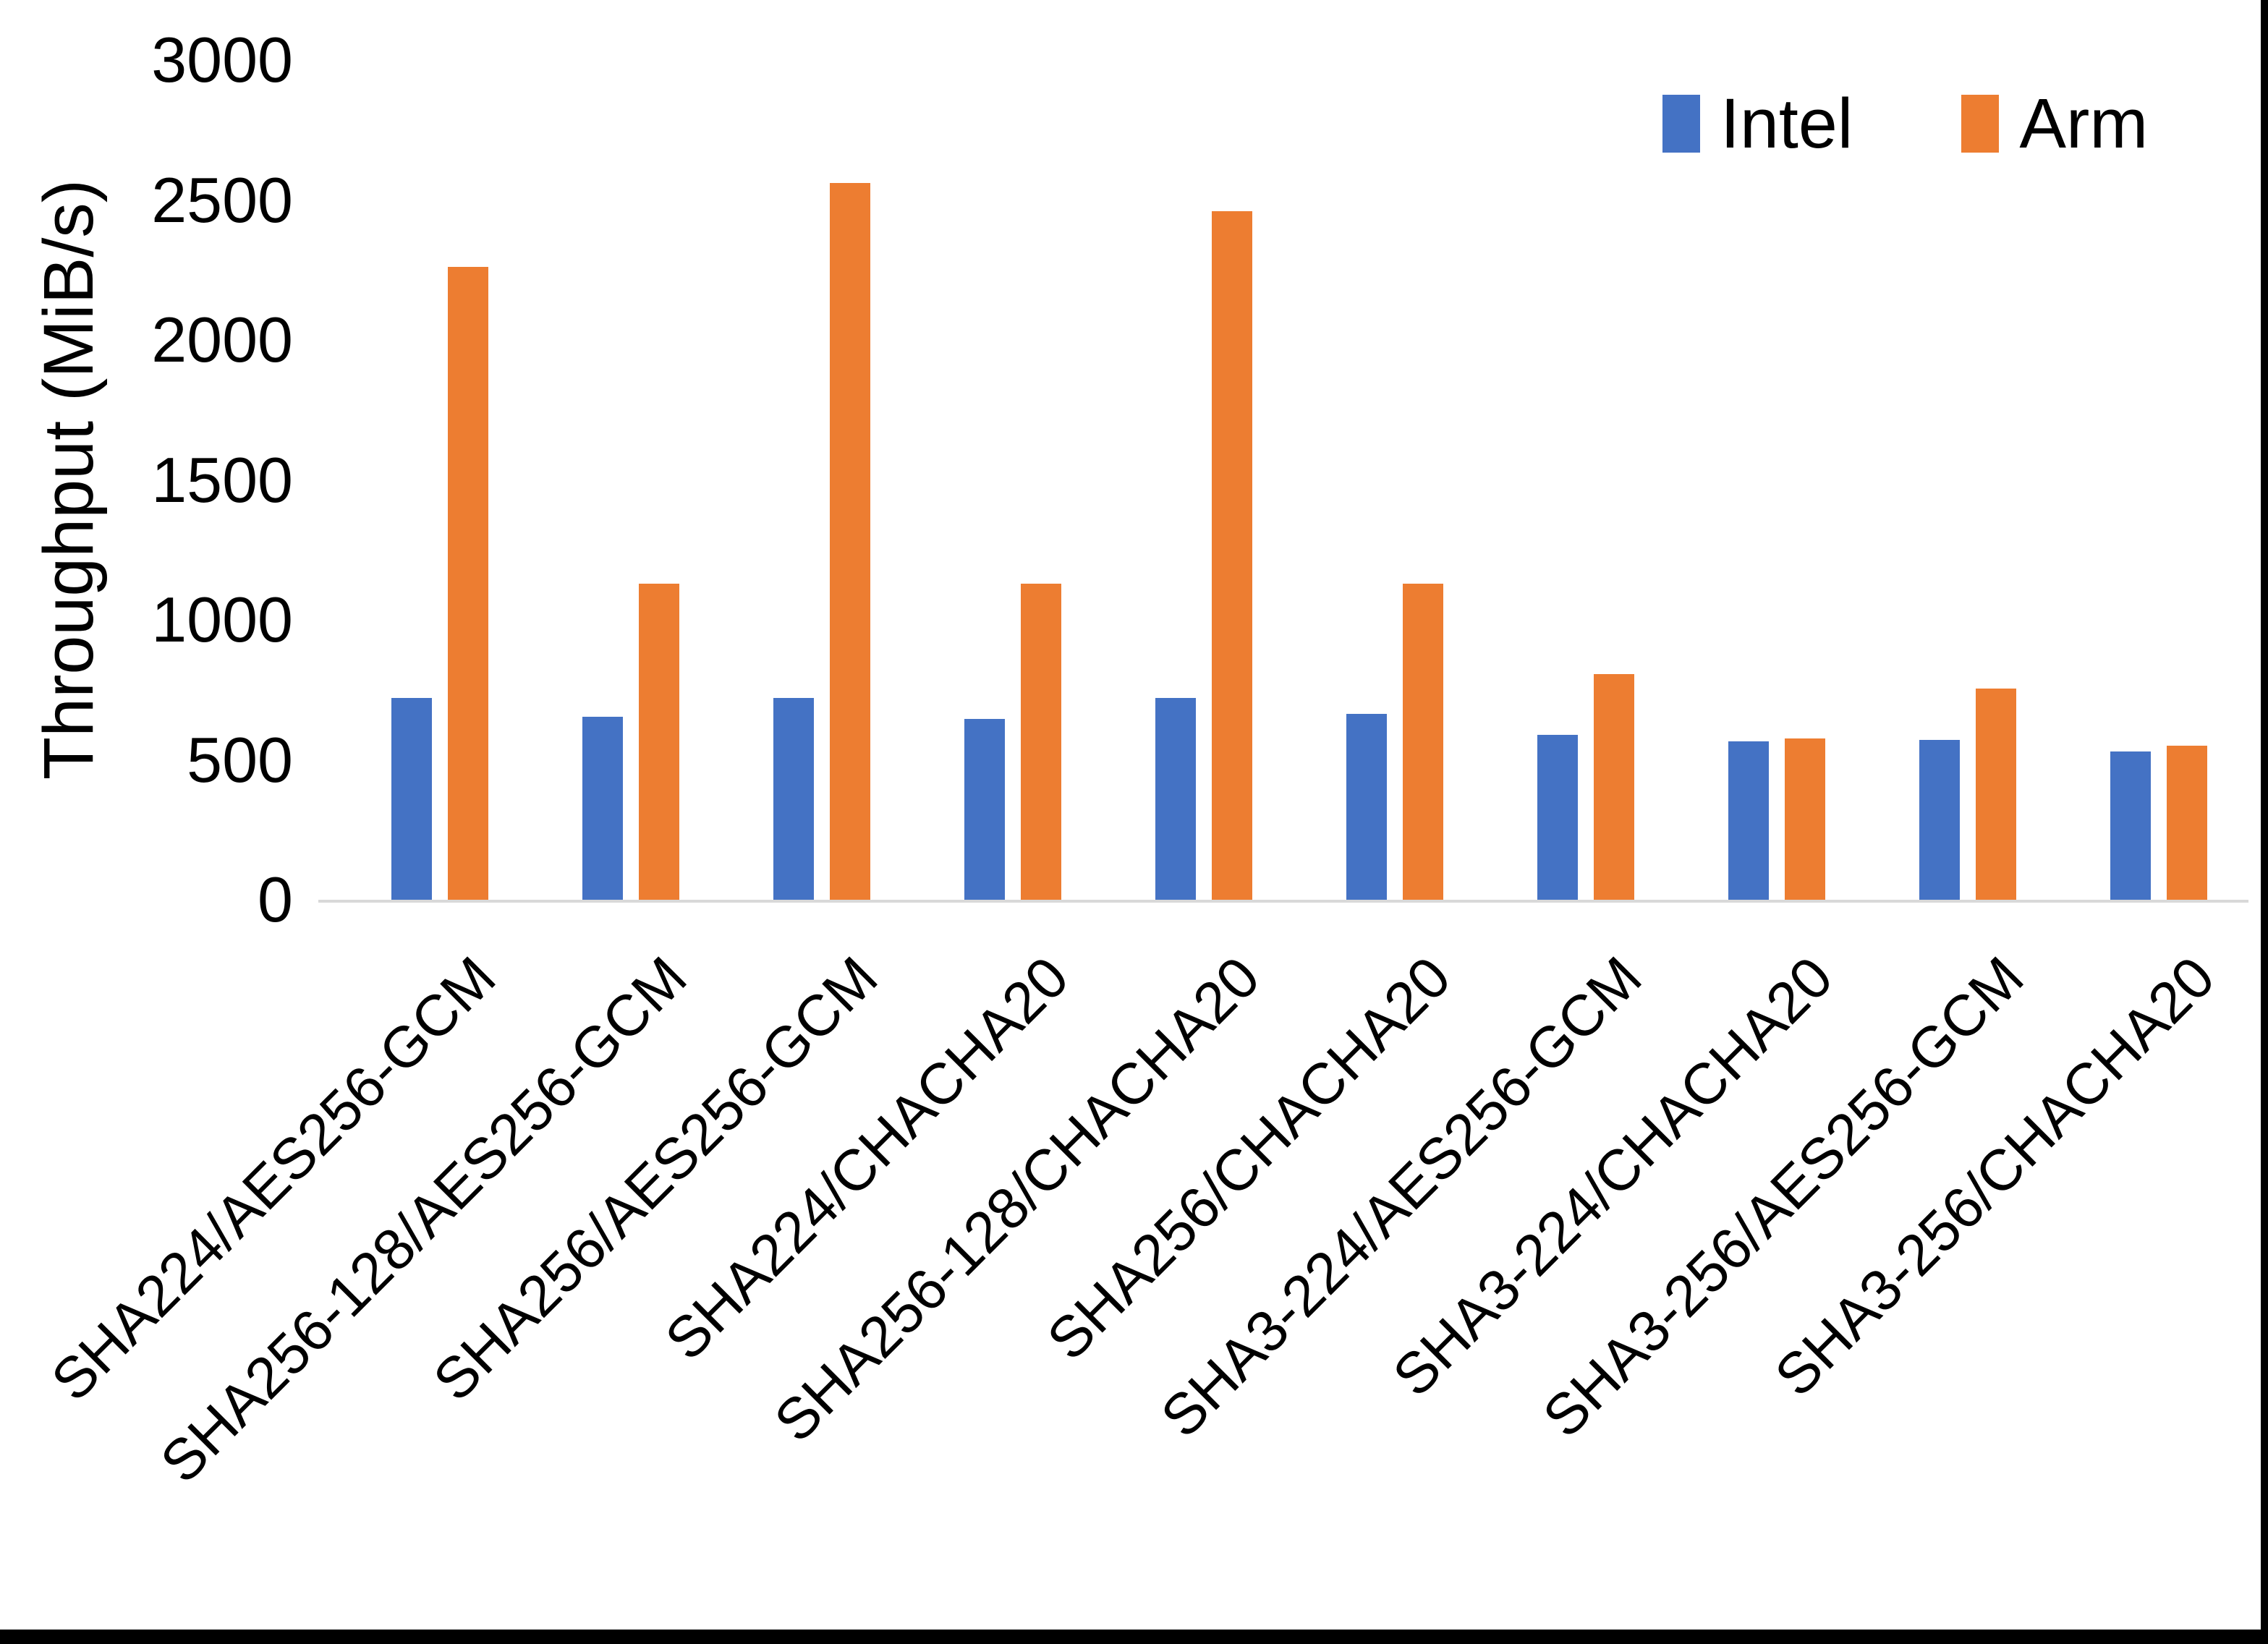 This screenshot has height=1644, width=2268. I want to click on bar-arm-sha256-128/chacha20, so click(1232, 555).